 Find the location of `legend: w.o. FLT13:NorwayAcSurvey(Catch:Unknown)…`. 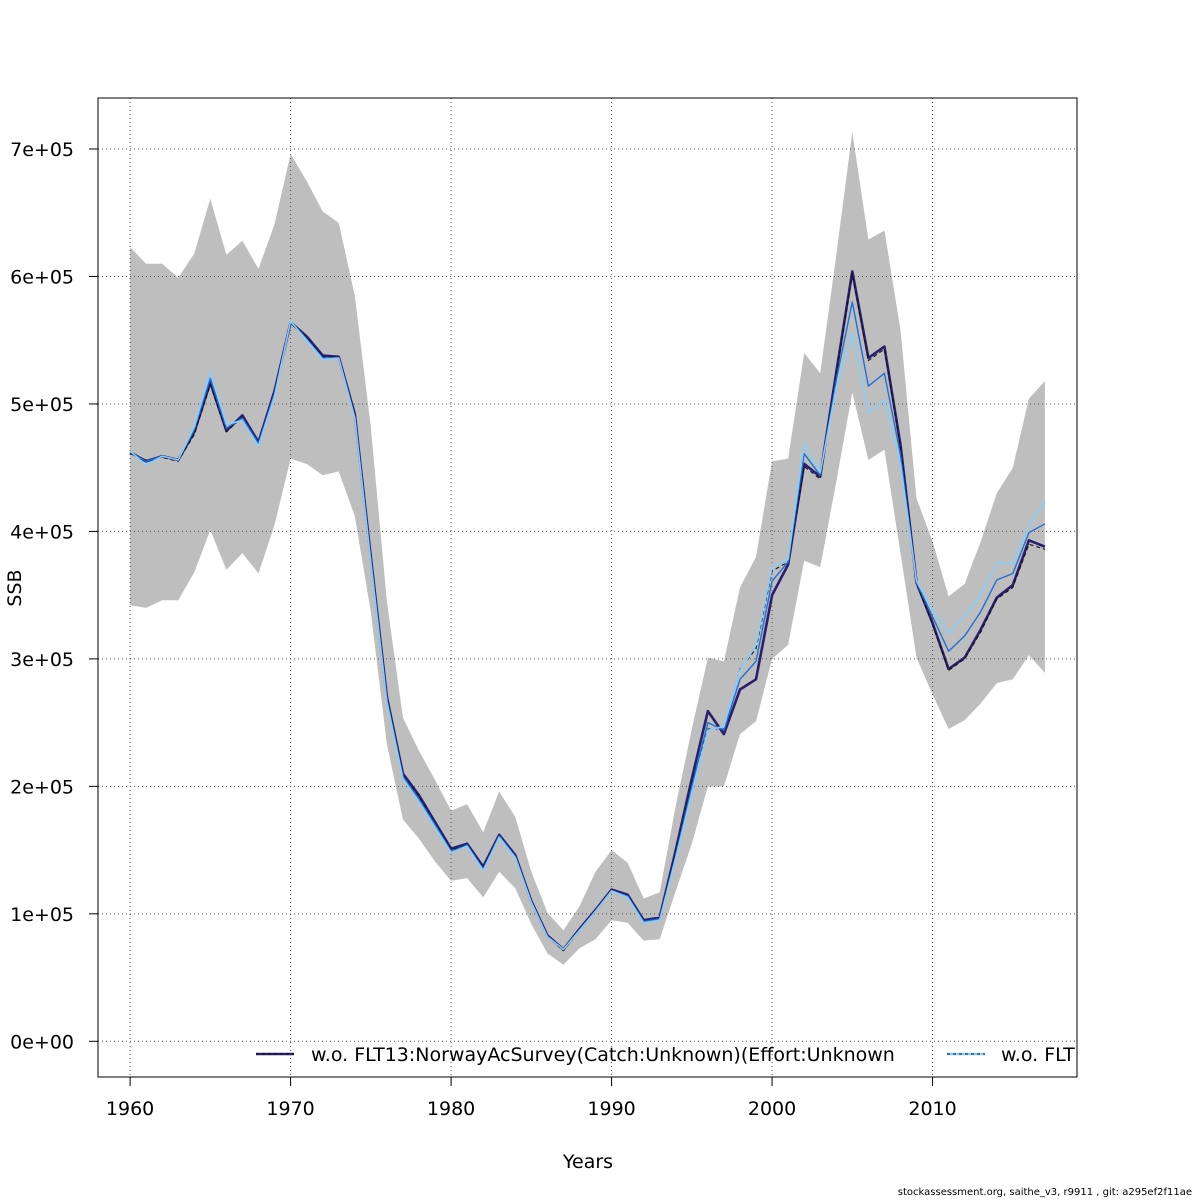

legend: w.o. FLT13:NorwayAcSurvey(Catch:Unknown)… is located at coordinates (665, 1055).